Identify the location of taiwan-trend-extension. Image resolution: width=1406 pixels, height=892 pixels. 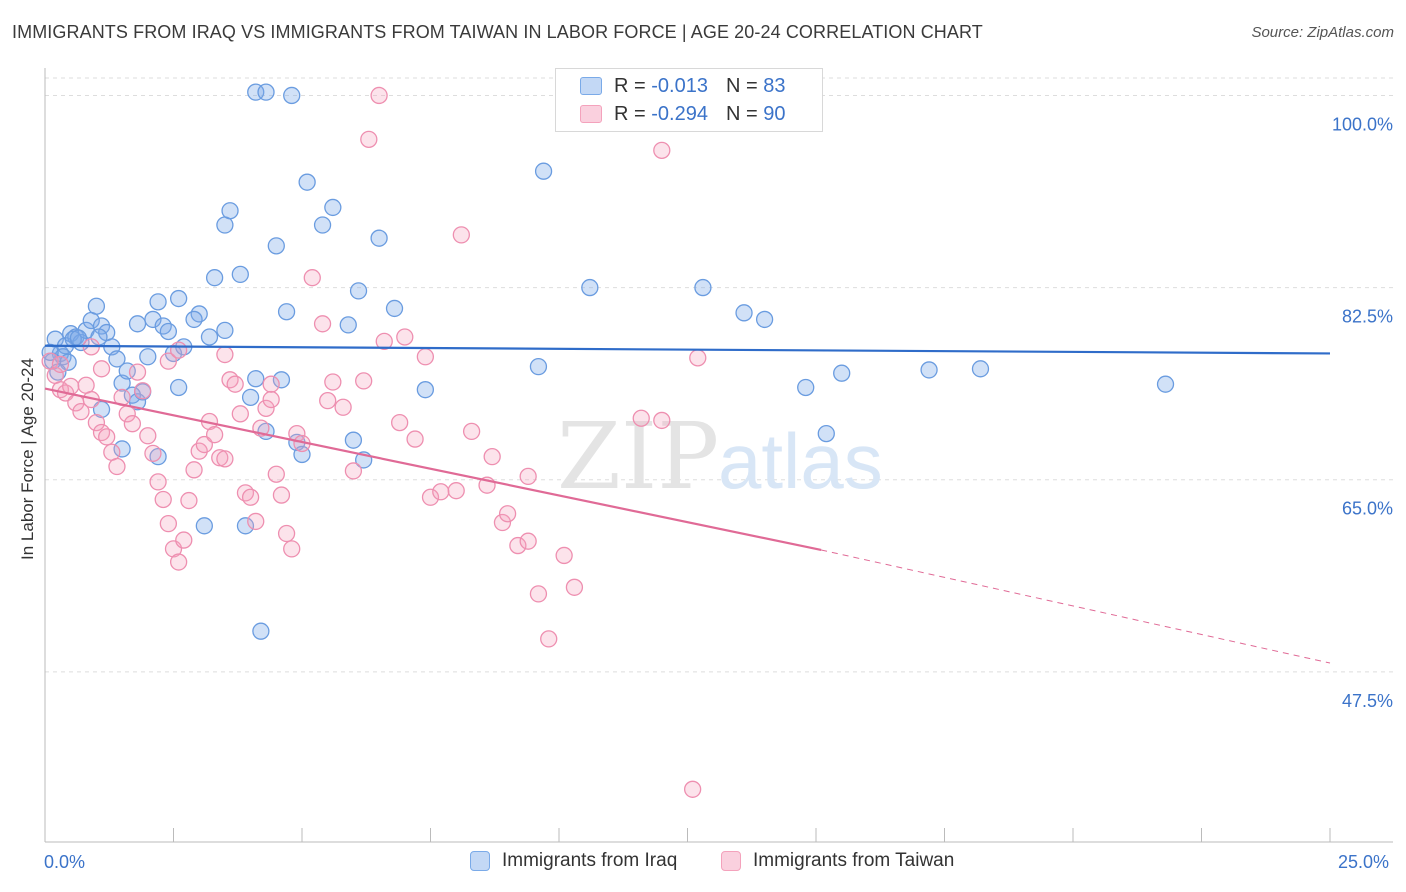
(1076, 606).